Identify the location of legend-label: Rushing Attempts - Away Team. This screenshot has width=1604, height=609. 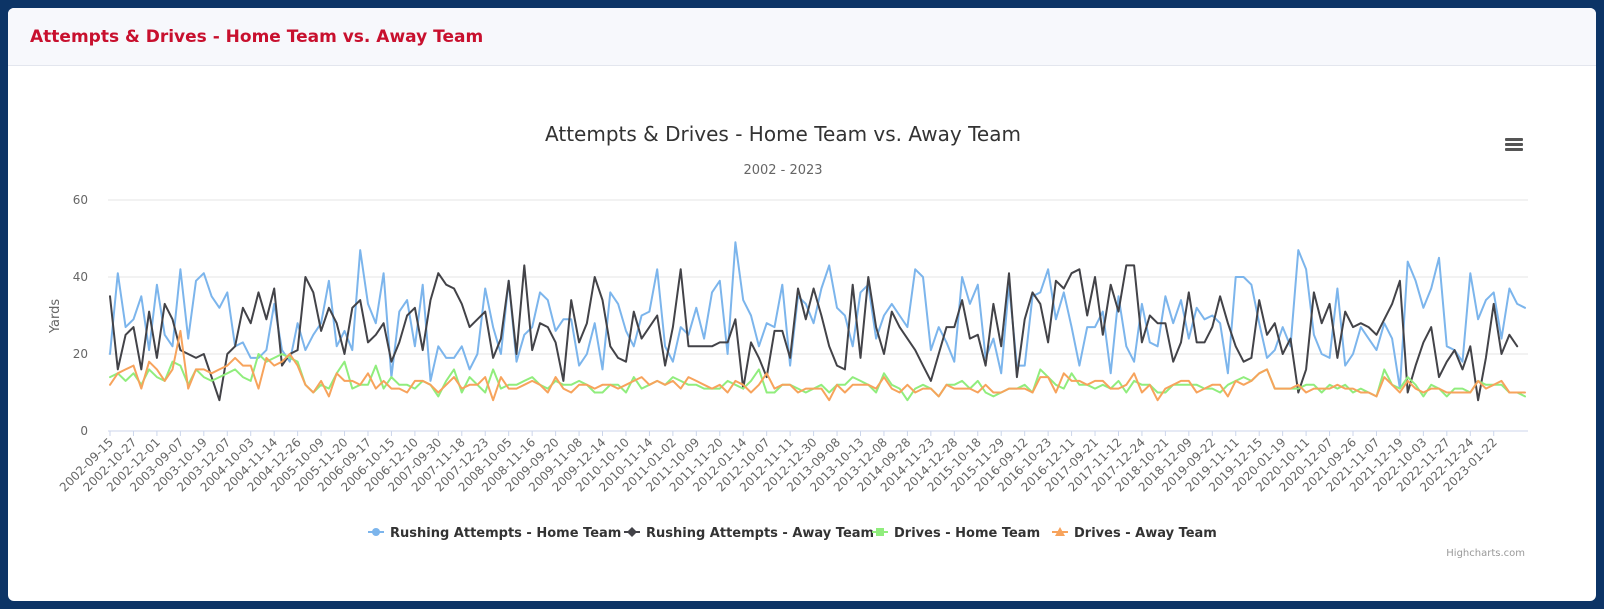
(760, 533).